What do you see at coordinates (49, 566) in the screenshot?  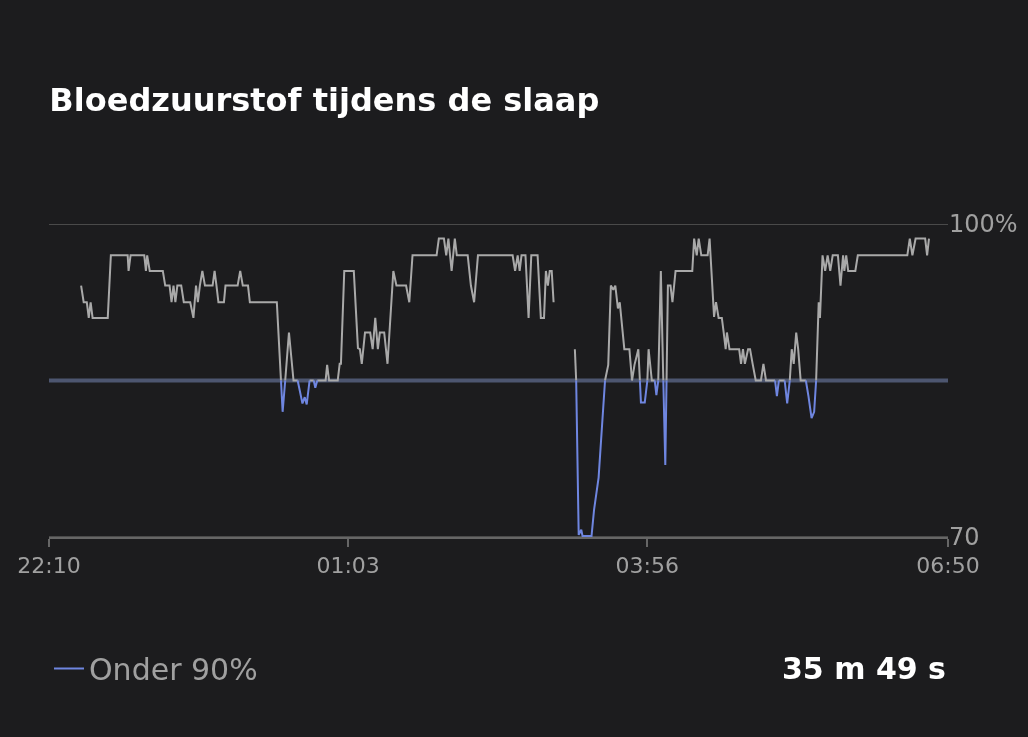 I see `x-tick-label: 22:10` at bounding box center [49, 566].